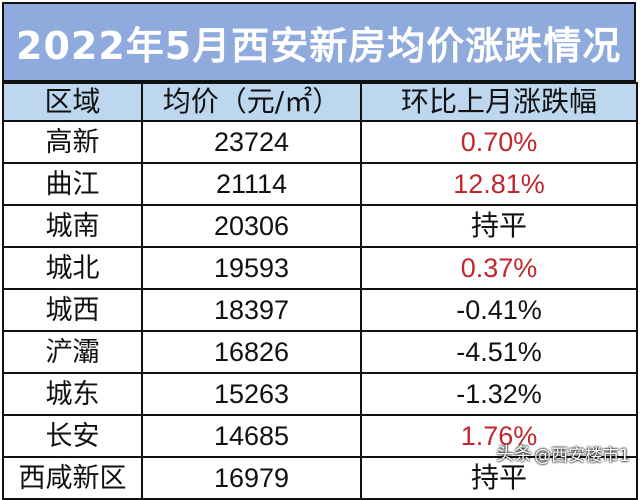 Image resolution: width=640 pixels, height=500 pixels. What do you see at coordinates (499, 102) in the screenshot?
I see `column-header-change: 环比上月涨跌幅` at bounding box center [499, 102].